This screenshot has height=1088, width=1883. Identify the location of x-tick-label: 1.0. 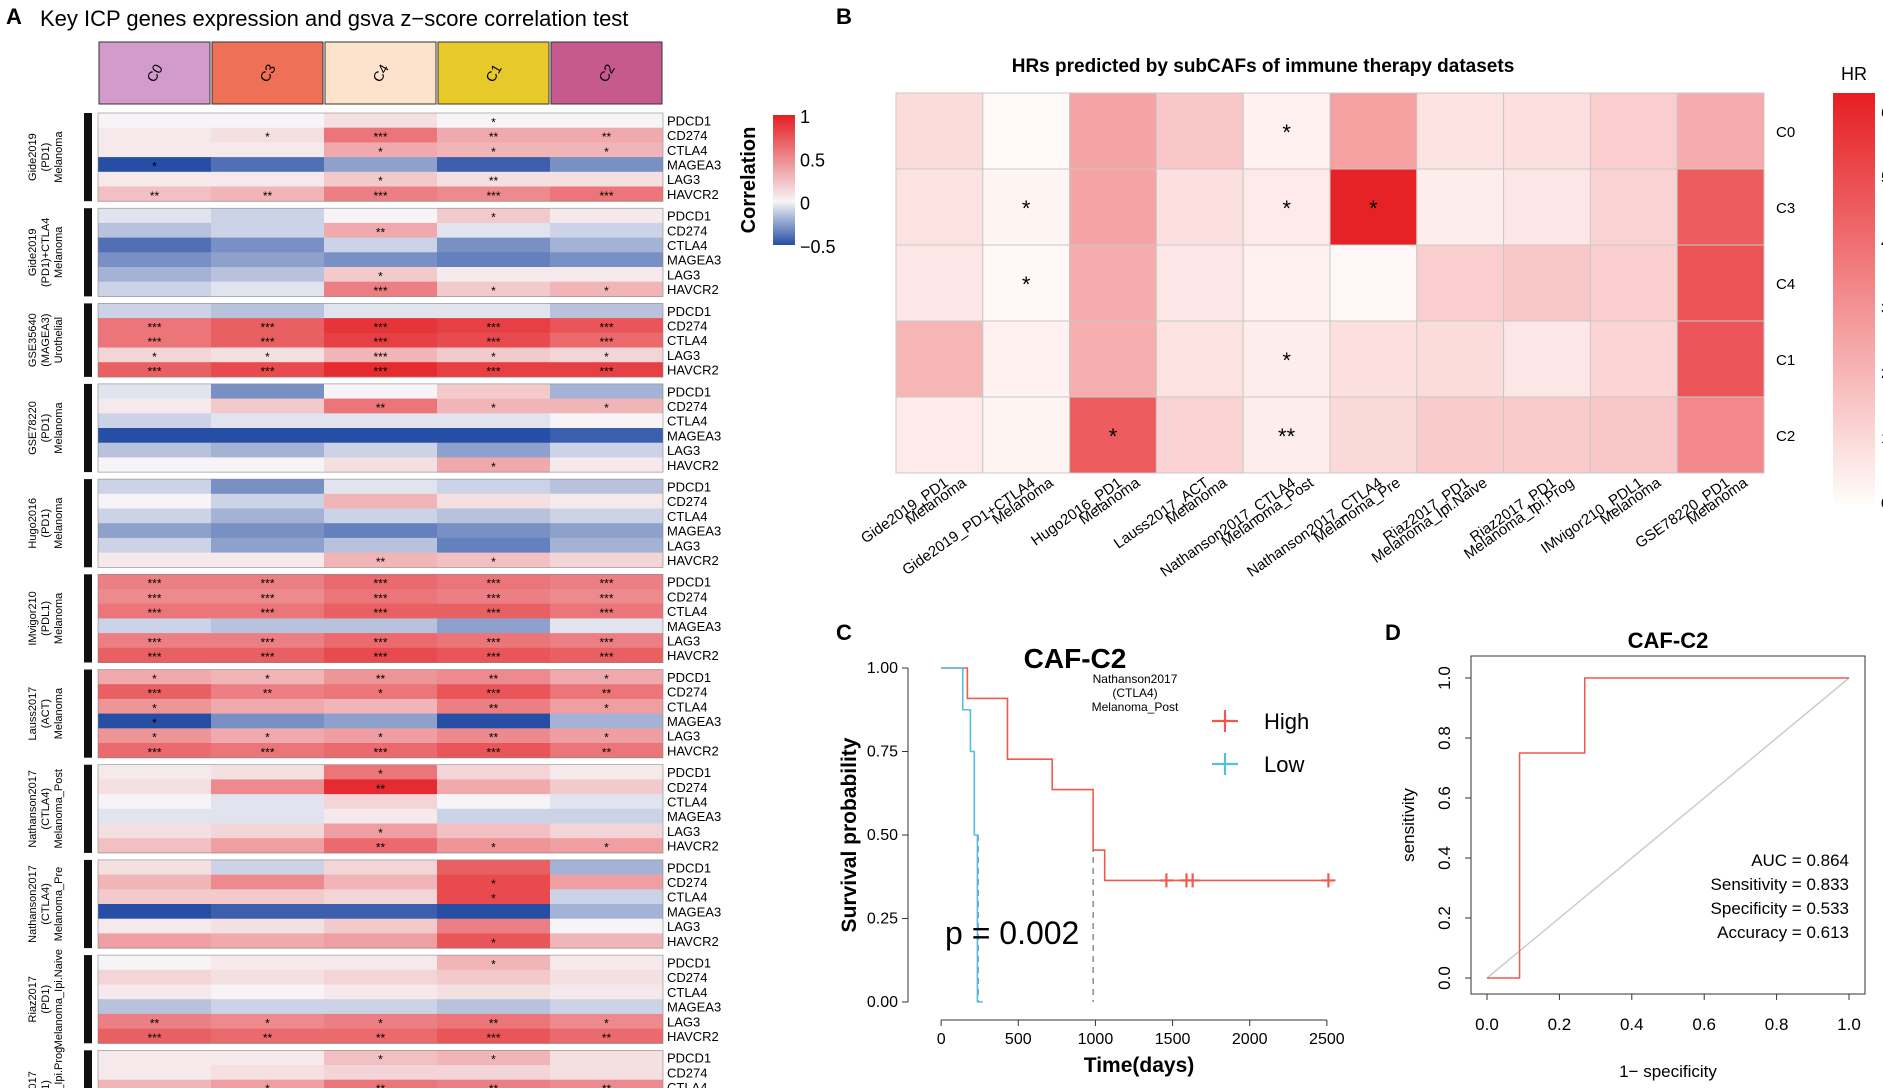
(1849, 1024).